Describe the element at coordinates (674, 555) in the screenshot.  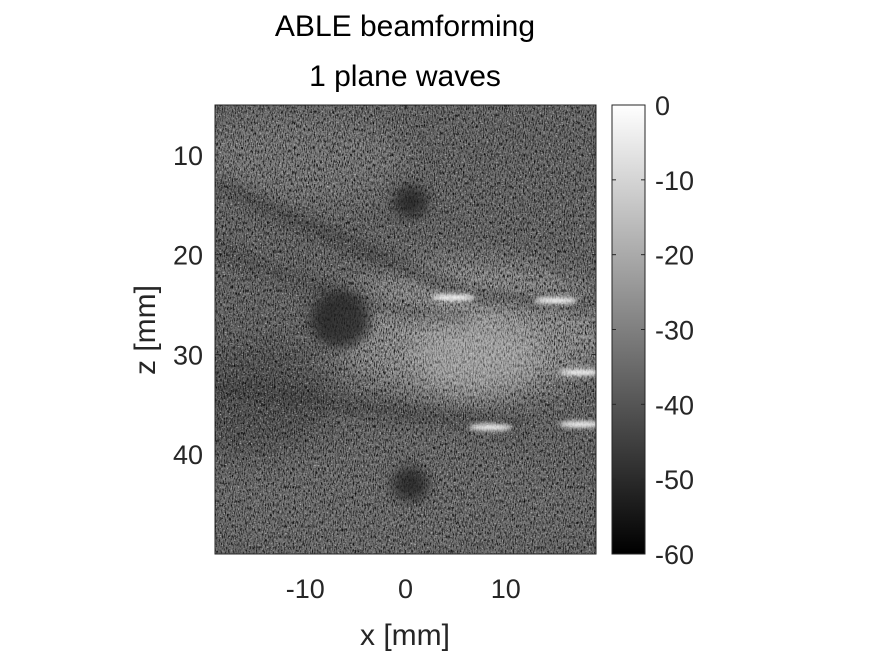
I see `colorbar-tick-label: -60` at that location.